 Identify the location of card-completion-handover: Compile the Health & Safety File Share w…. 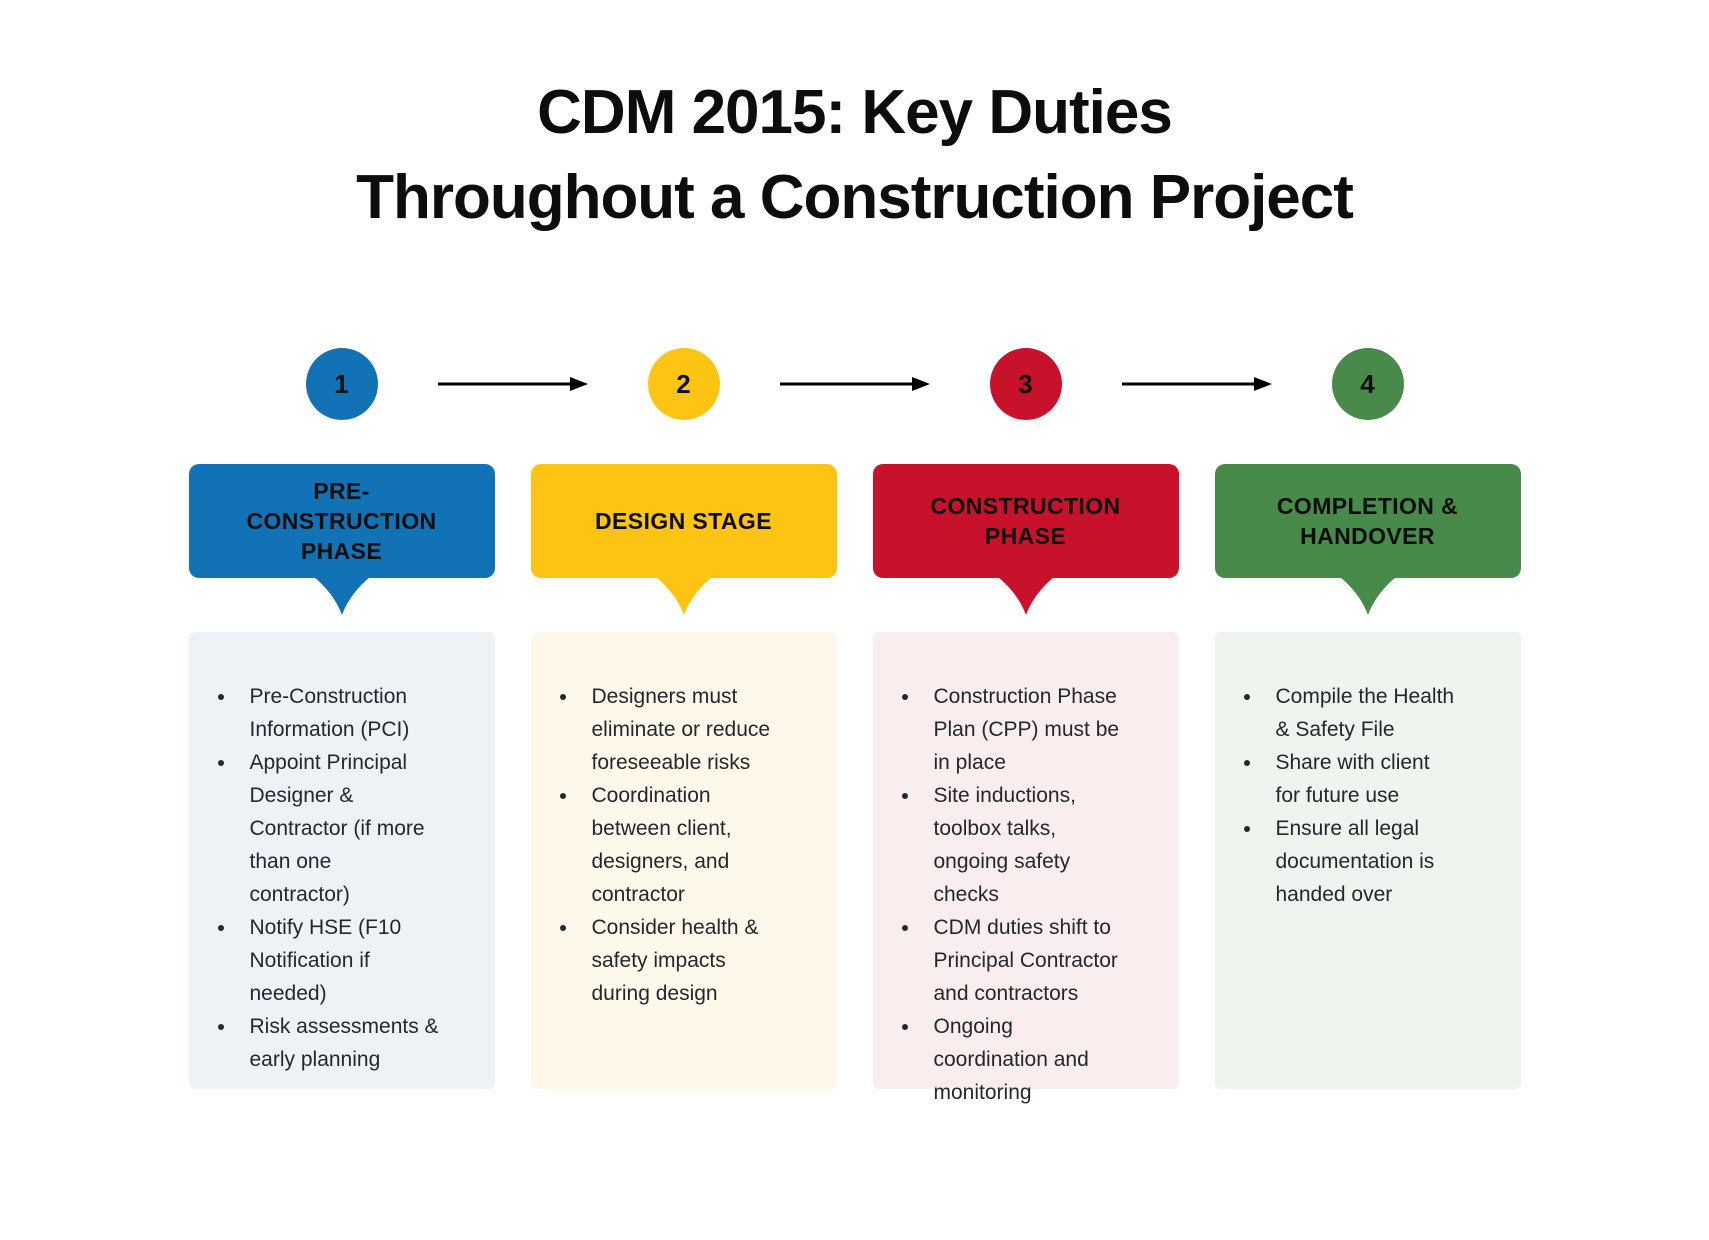
(1367, 860).